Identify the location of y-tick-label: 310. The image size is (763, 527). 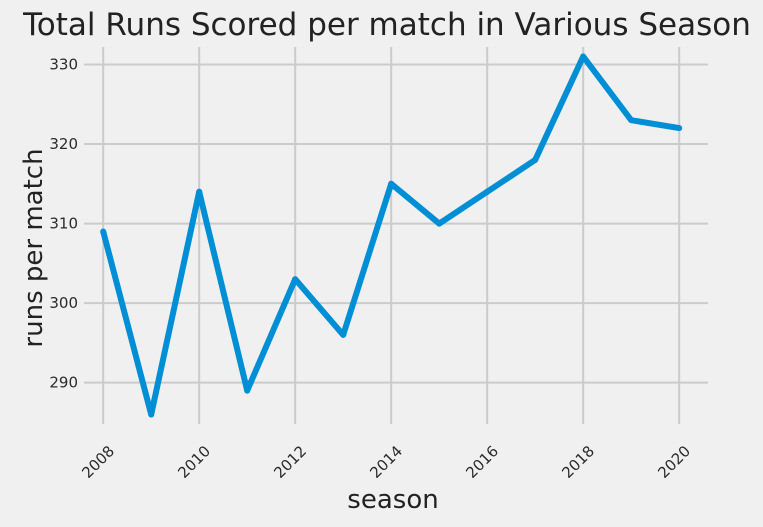
(63, 224).